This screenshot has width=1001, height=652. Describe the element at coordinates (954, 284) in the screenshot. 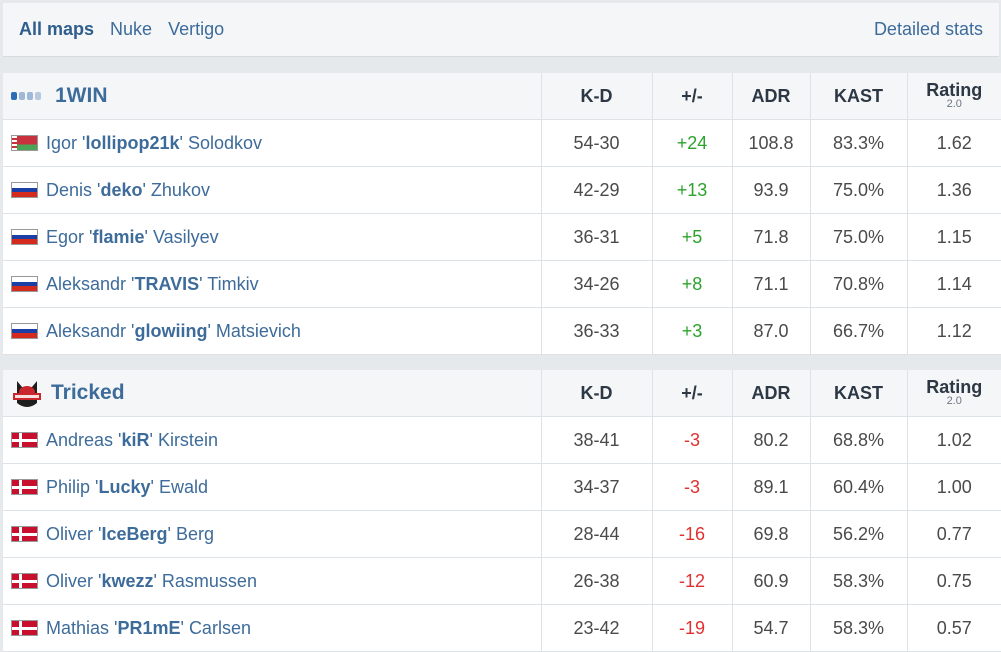

I see `rating-cell: 1.14` at that location.